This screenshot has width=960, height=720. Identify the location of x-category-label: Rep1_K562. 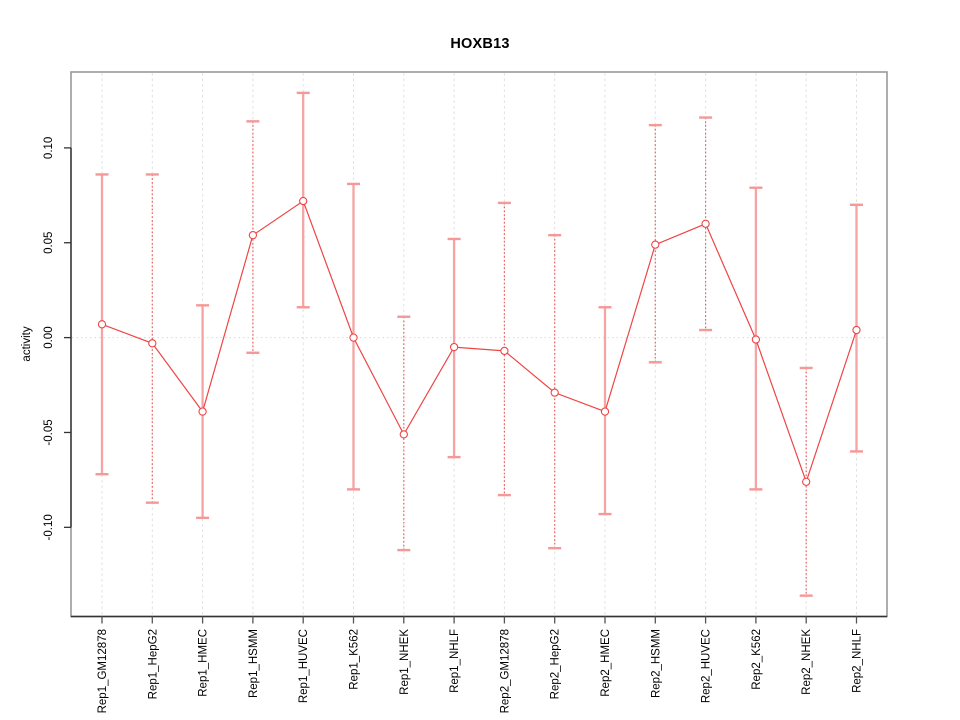
(355, 659).